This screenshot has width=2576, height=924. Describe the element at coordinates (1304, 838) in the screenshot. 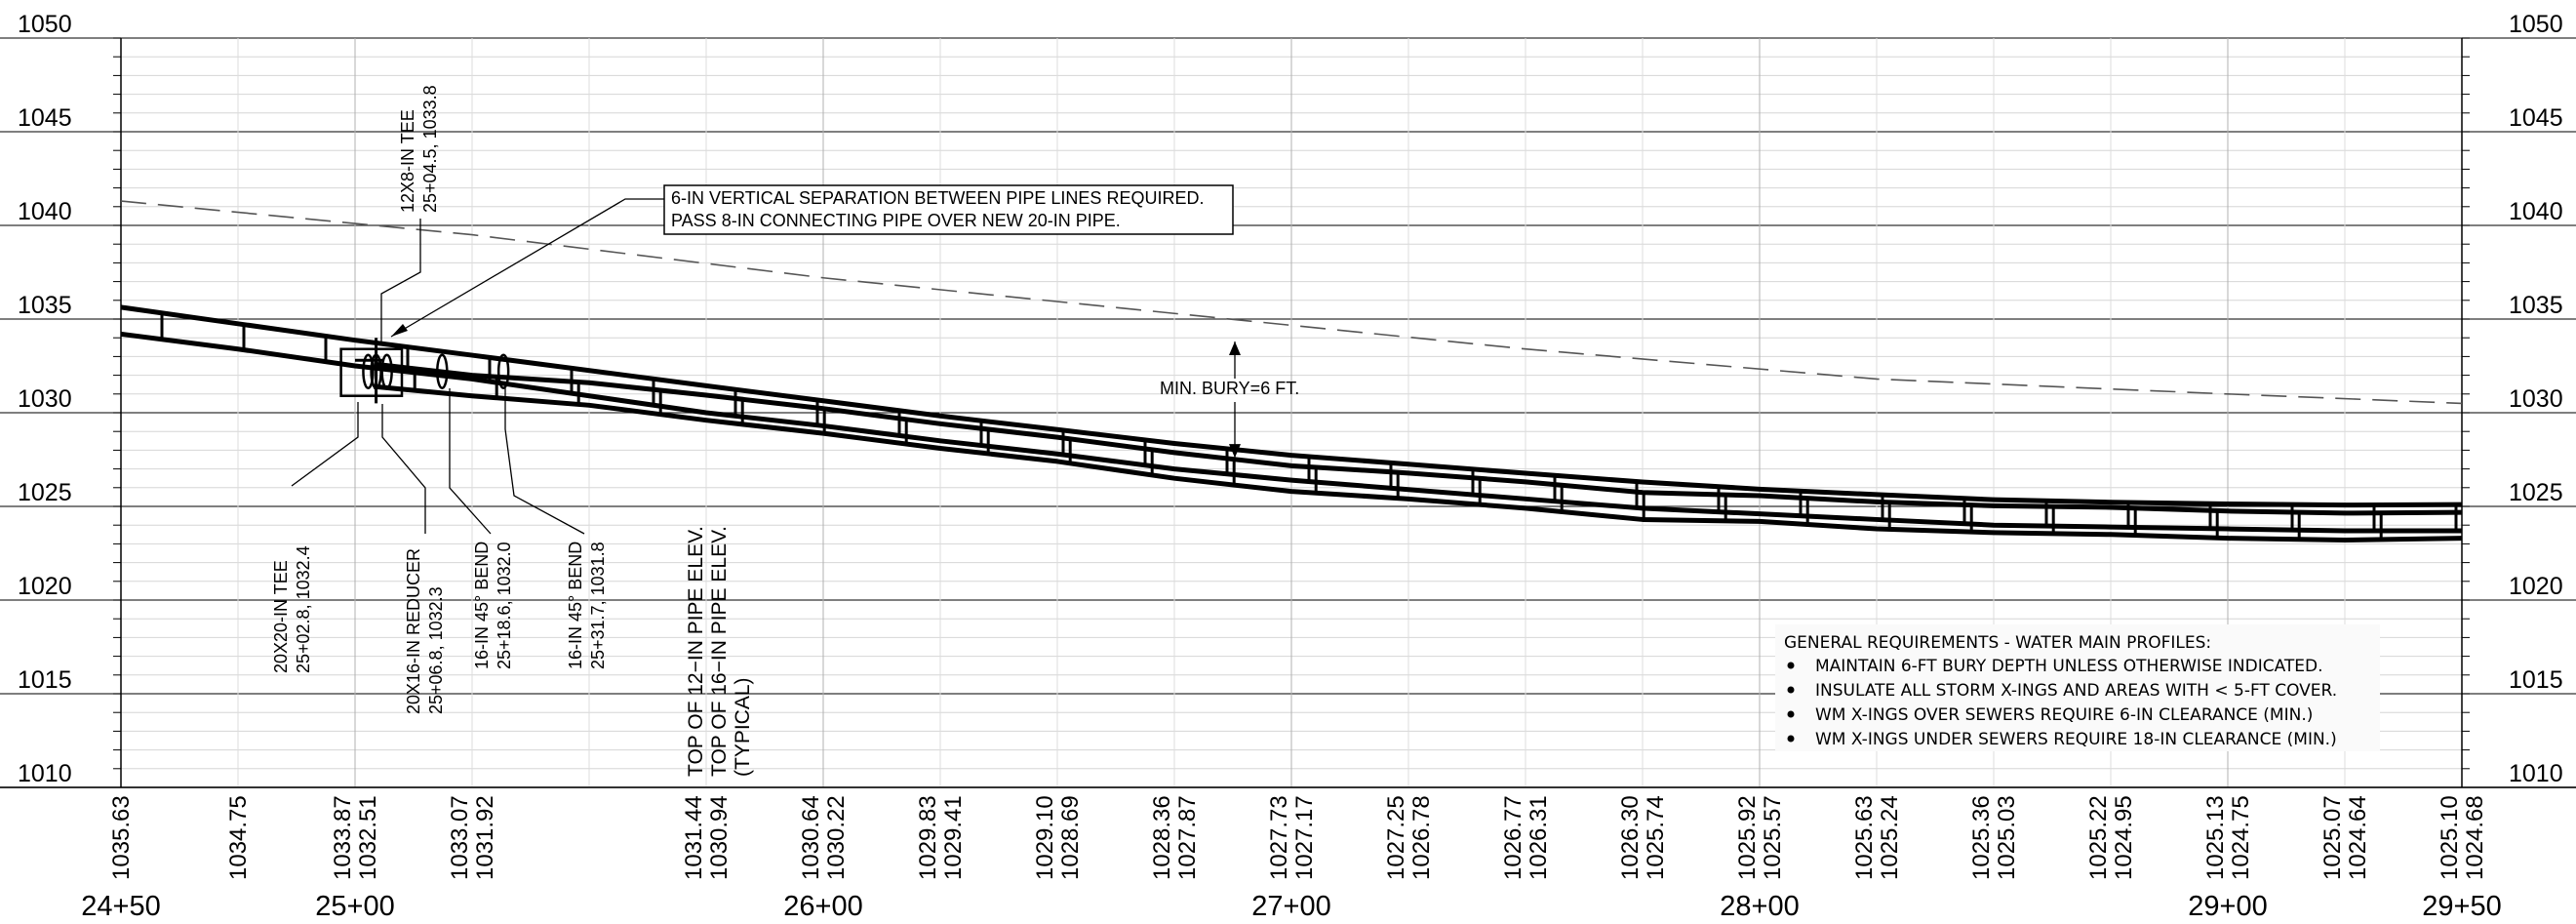

I see `bottom-elevation-label: 1027.17` at that location.